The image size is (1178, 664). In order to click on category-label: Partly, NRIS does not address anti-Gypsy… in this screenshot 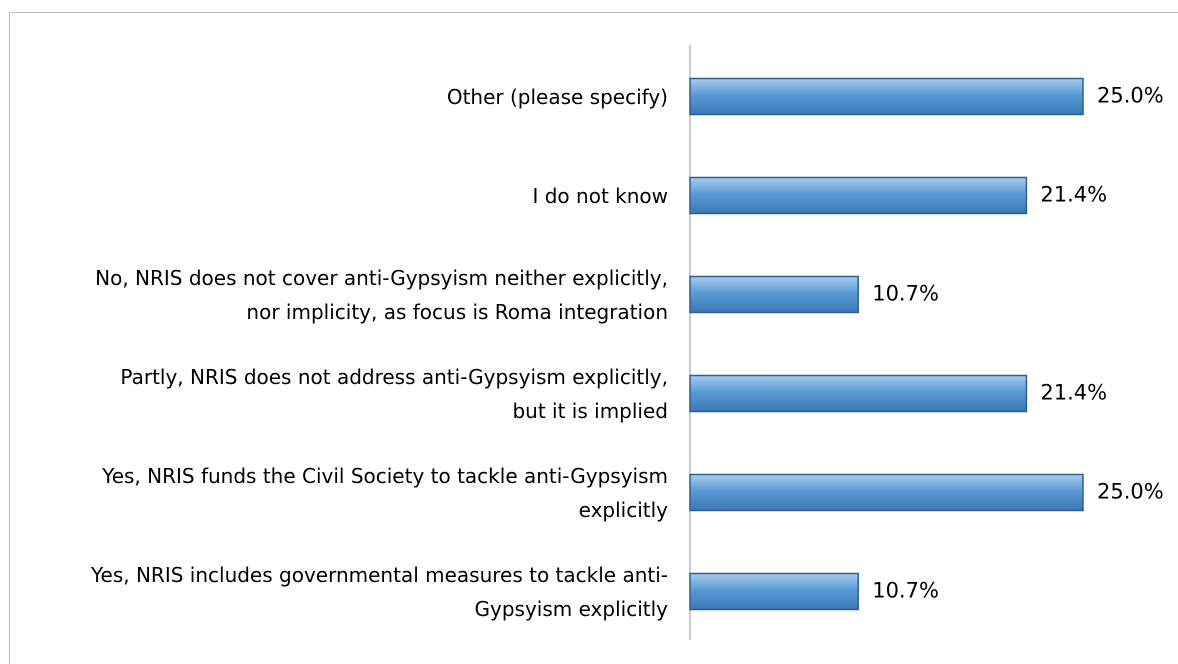, I will do `click(394, 393)`.